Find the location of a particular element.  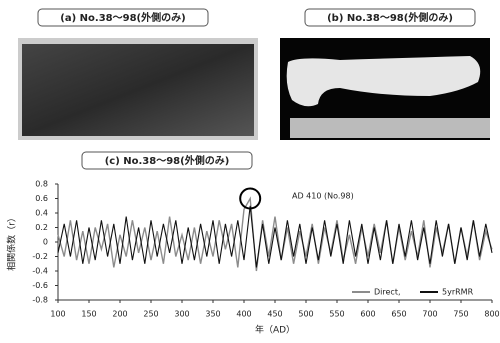

photo-a is located at coordinates (138, 90).